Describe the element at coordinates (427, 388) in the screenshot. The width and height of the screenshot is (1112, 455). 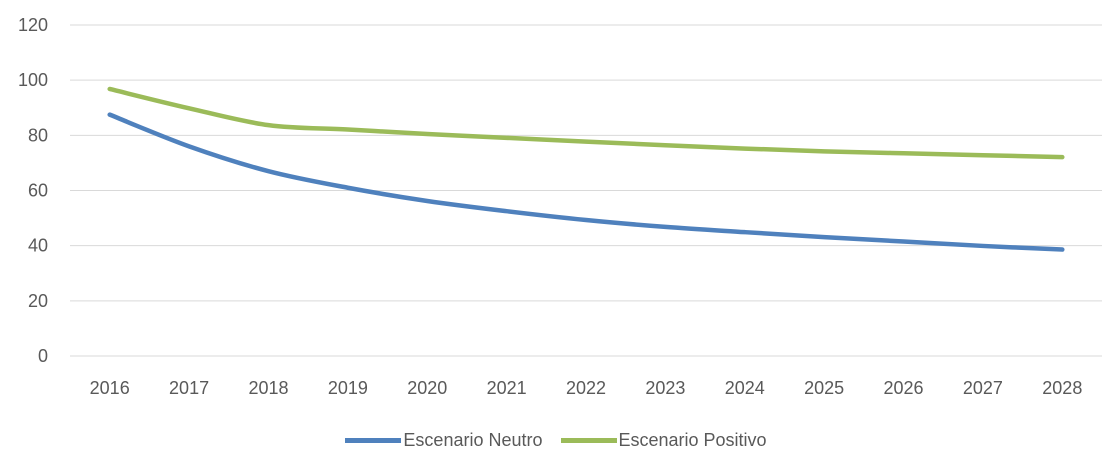
I see `x-tick-label: 2020` at that location.